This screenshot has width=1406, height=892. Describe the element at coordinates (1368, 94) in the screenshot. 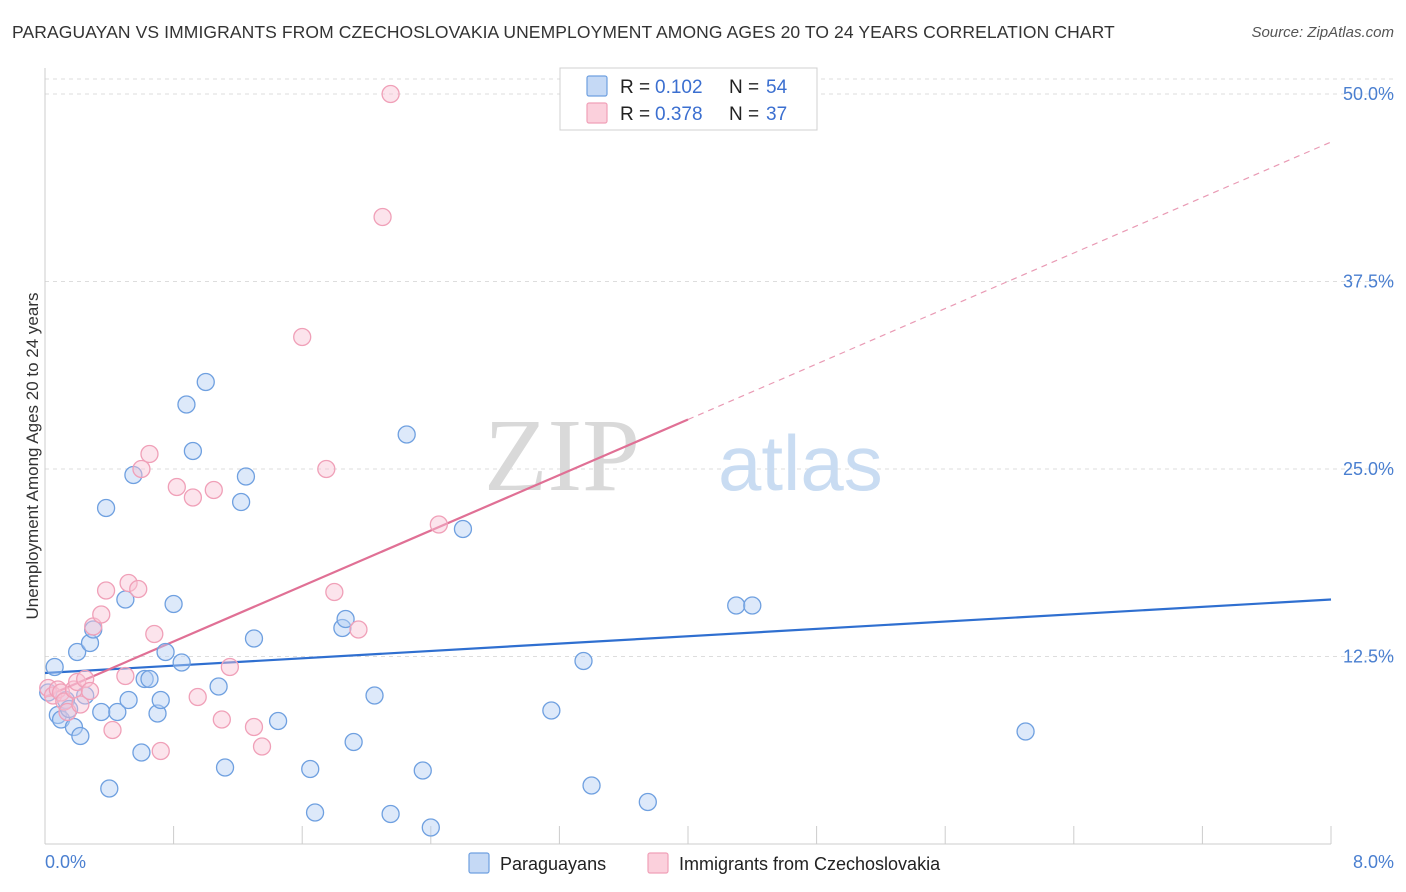

I see `y-tick-label: 50.0%` at that location.